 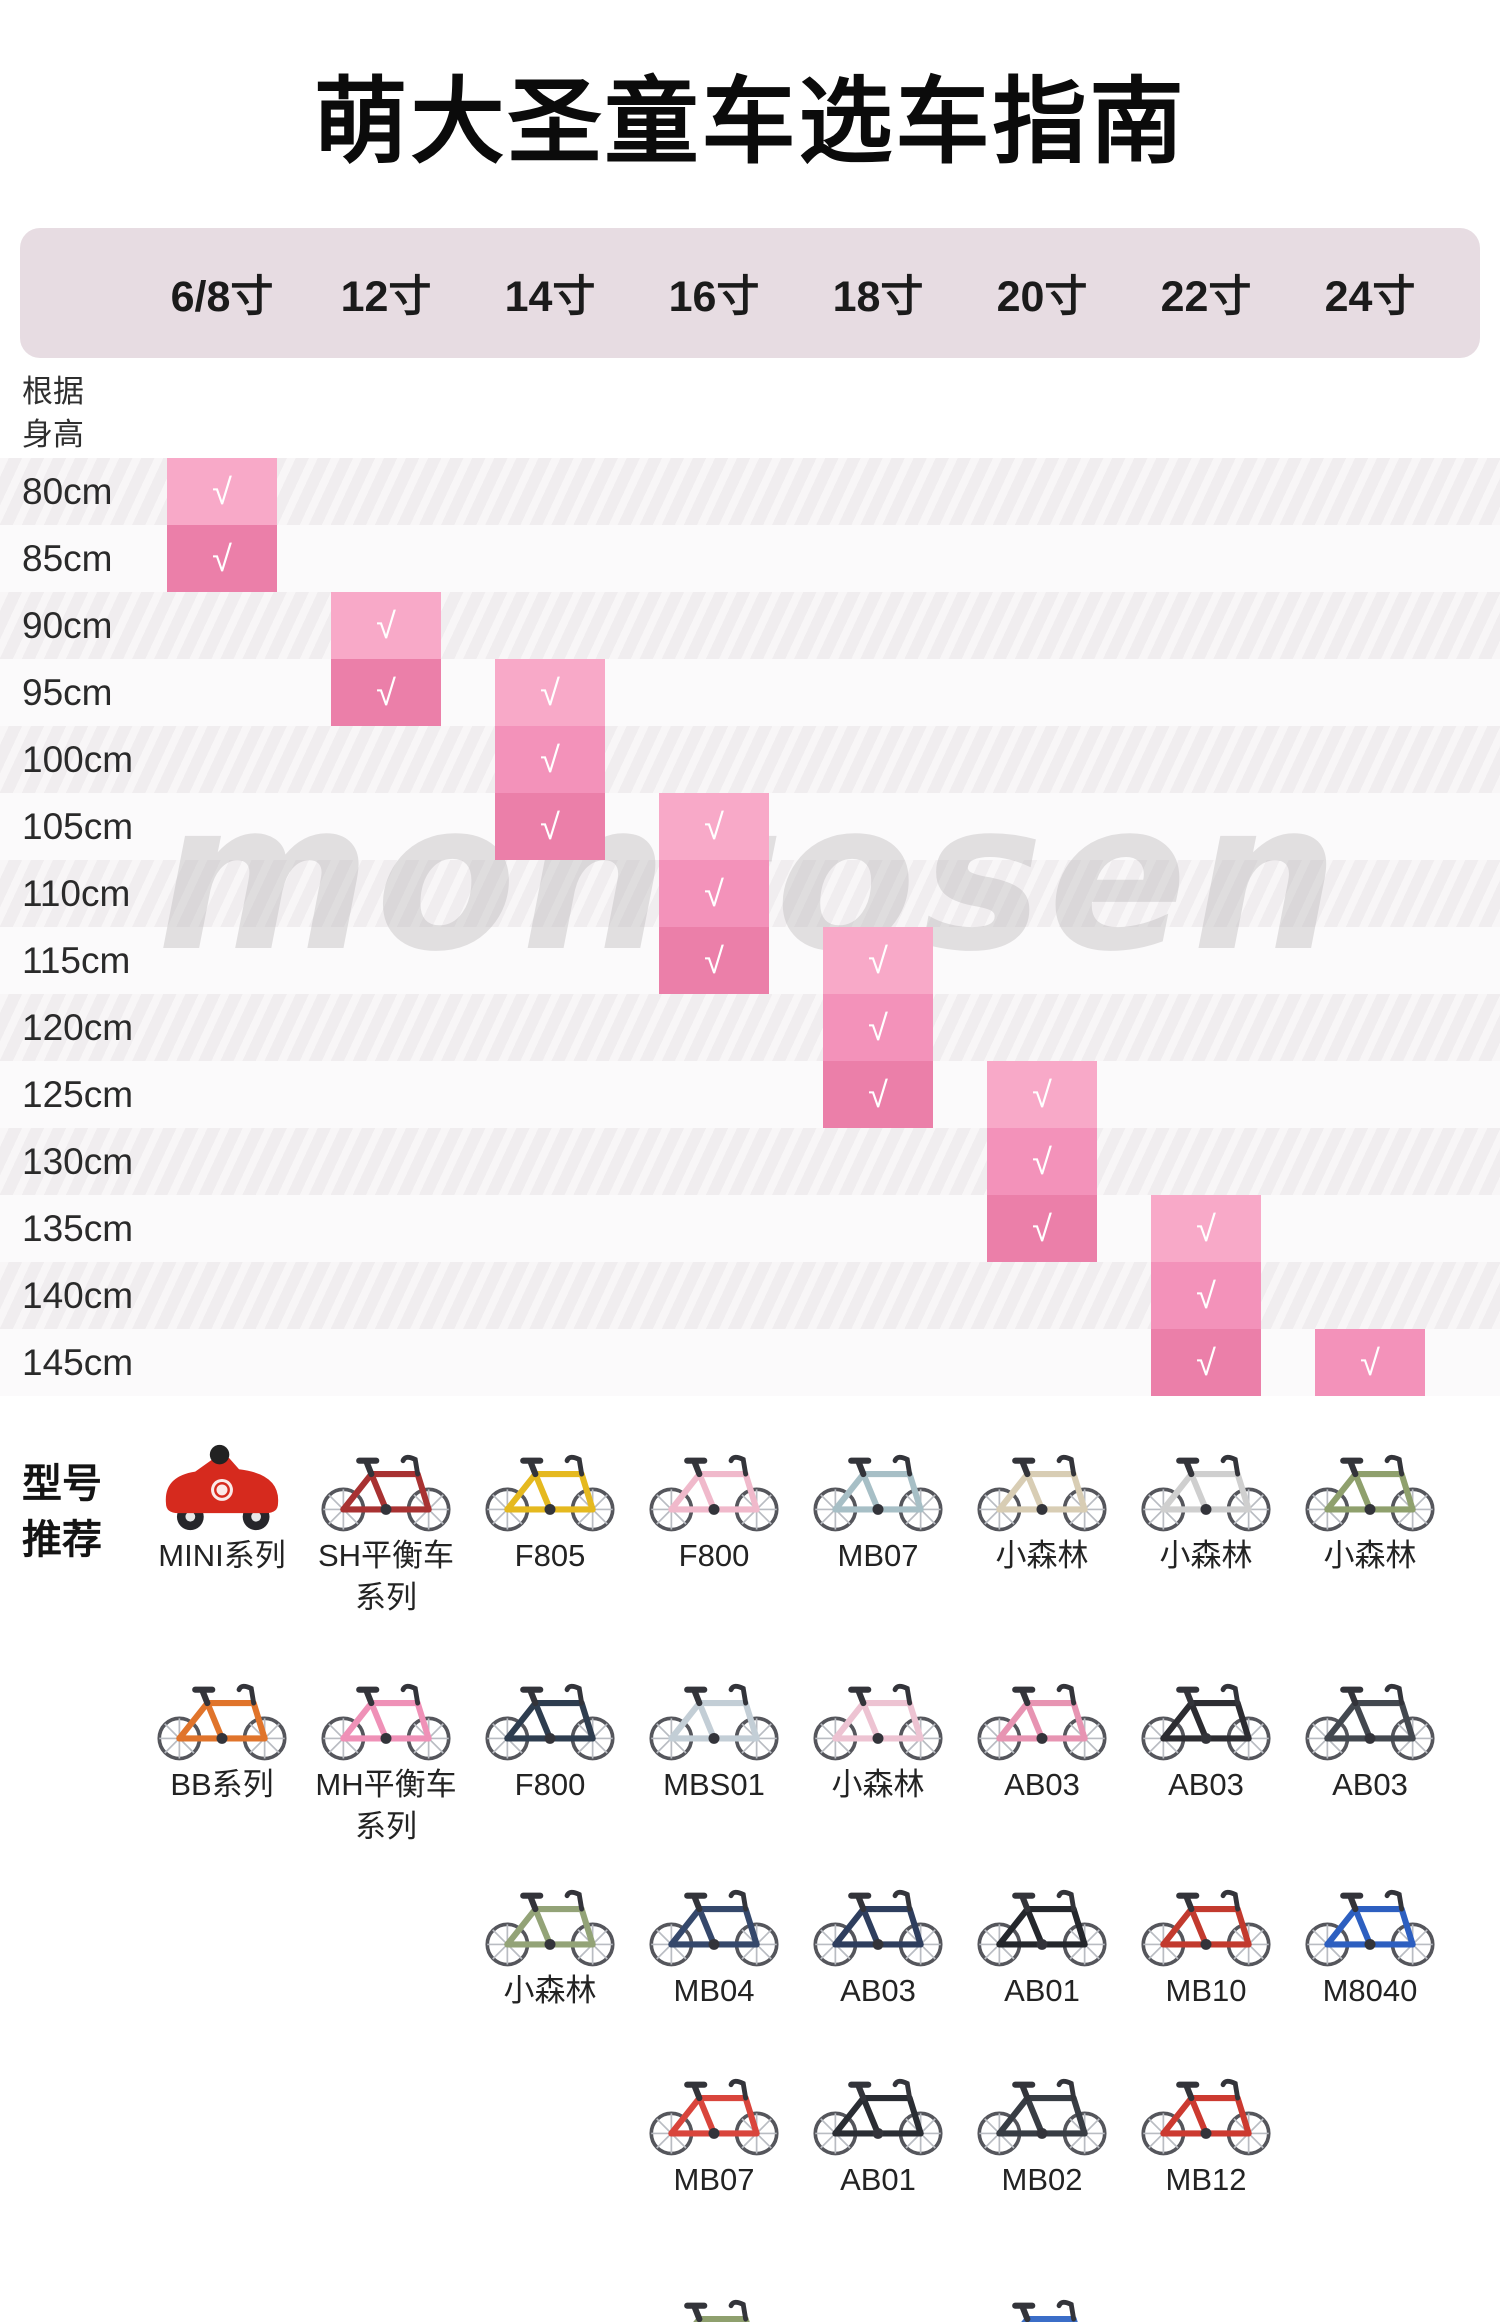 I want to click on bike-model-name: F800, so click(x=550, y=1784).